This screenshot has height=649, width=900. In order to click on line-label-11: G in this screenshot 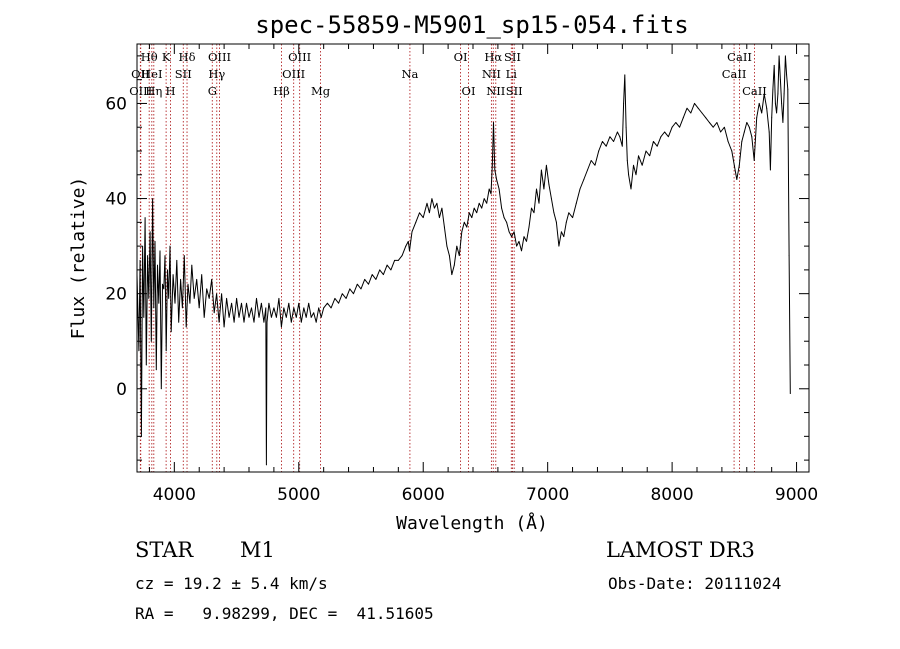, I will do `click(212, 91)`.